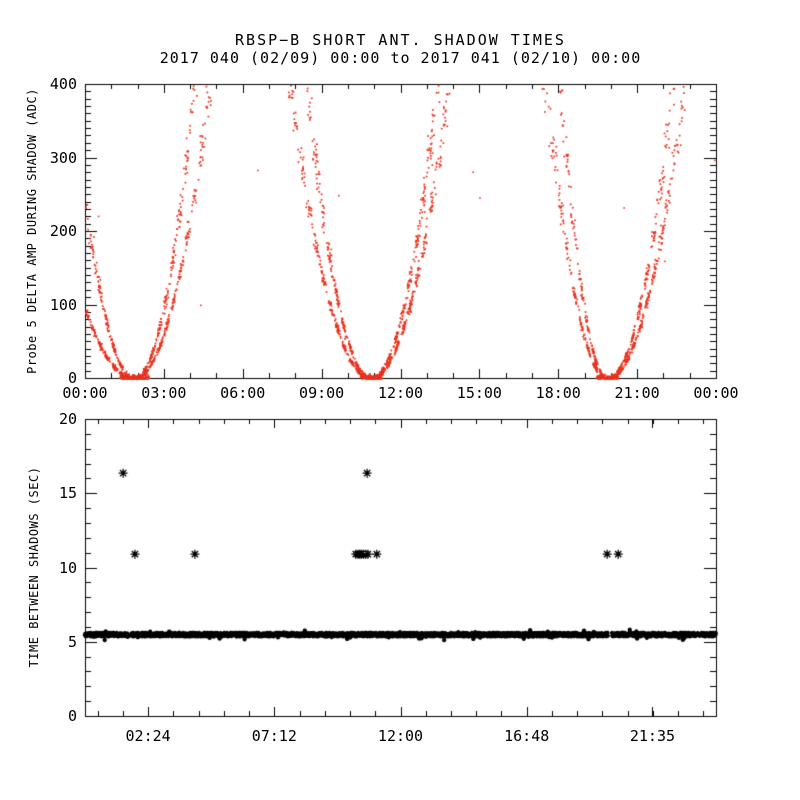  Describe the element at coordinates (72, 641) in the screenshot. I see `y-tick-label: 5` at that location.